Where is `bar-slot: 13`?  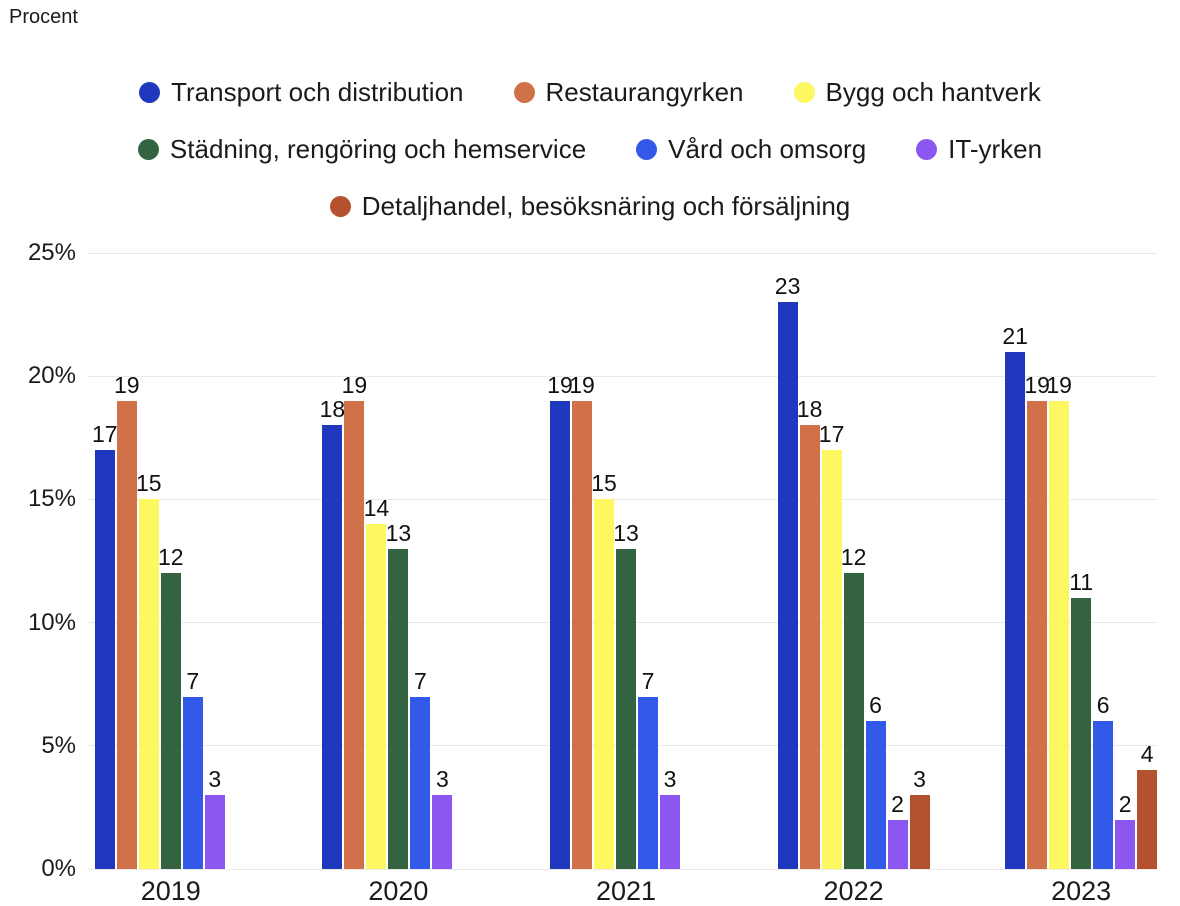
bar-slot: 13 is located at coordinates (398, 561).